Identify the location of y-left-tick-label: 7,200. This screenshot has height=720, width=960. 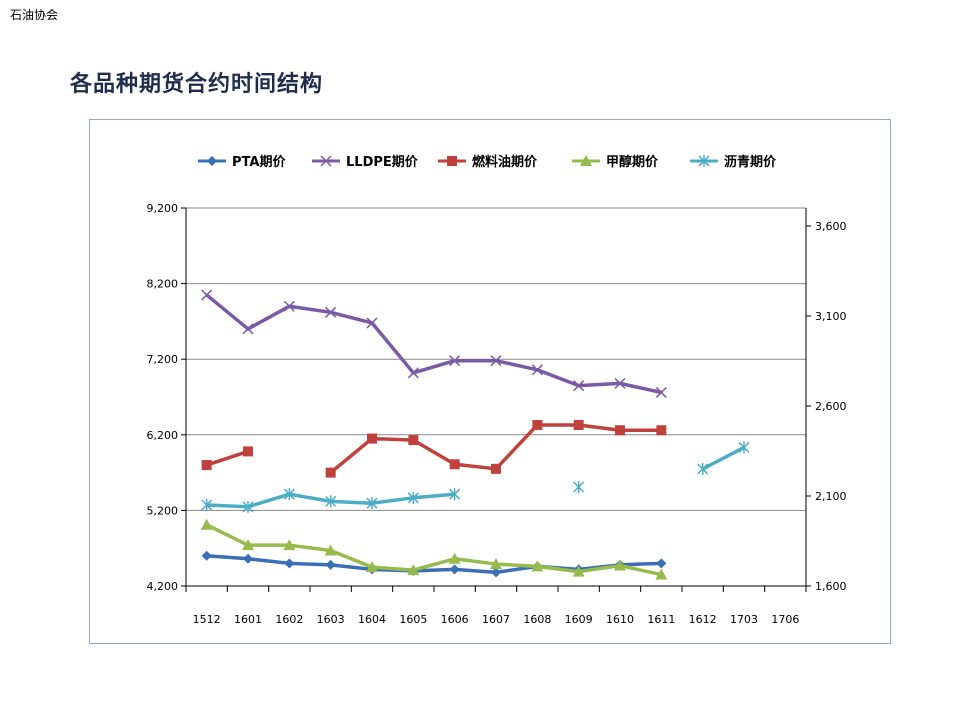
(163, 359).